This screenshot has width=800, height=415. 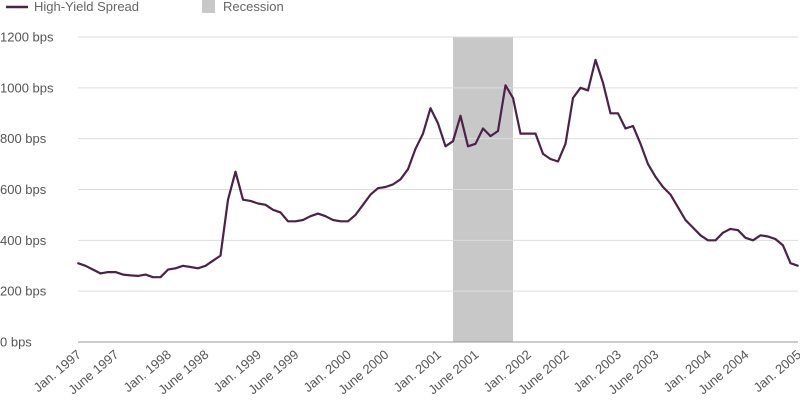 I want to click on legend-swatch-recession, so click(x=208, y=6).